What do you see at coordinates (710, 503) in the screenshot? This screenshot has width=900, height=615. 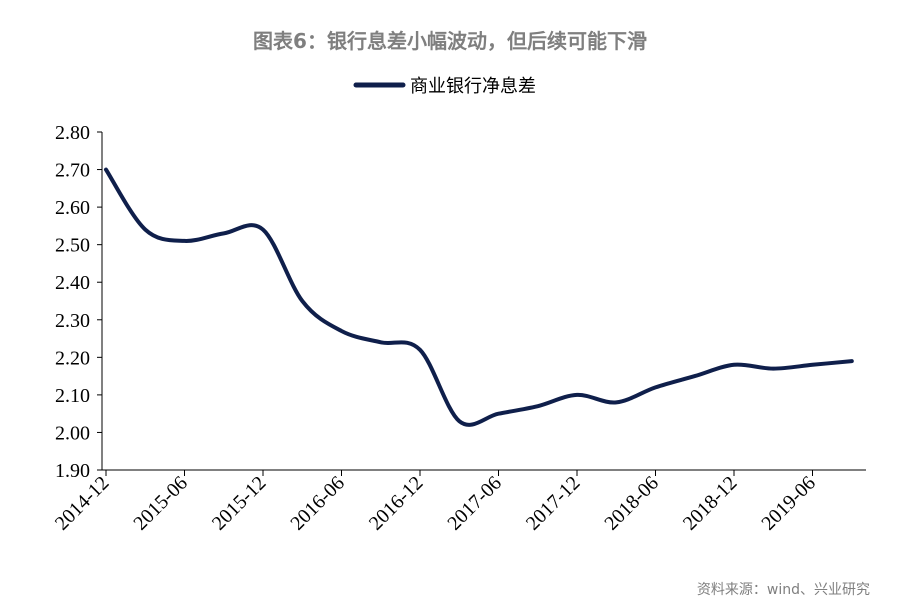 I see `x-tick-label: 2018-12` at bounding box center [710, 503].